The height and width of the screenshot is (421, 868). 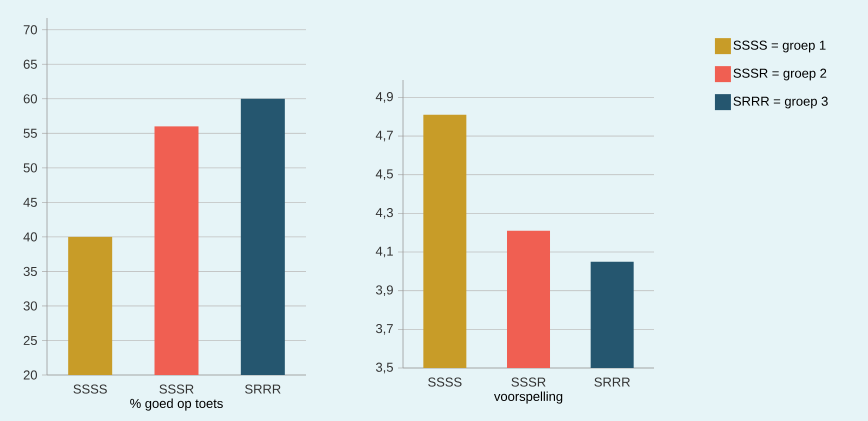 I want to click on y-tick-label: 3,9, so click(x=384, y=290).